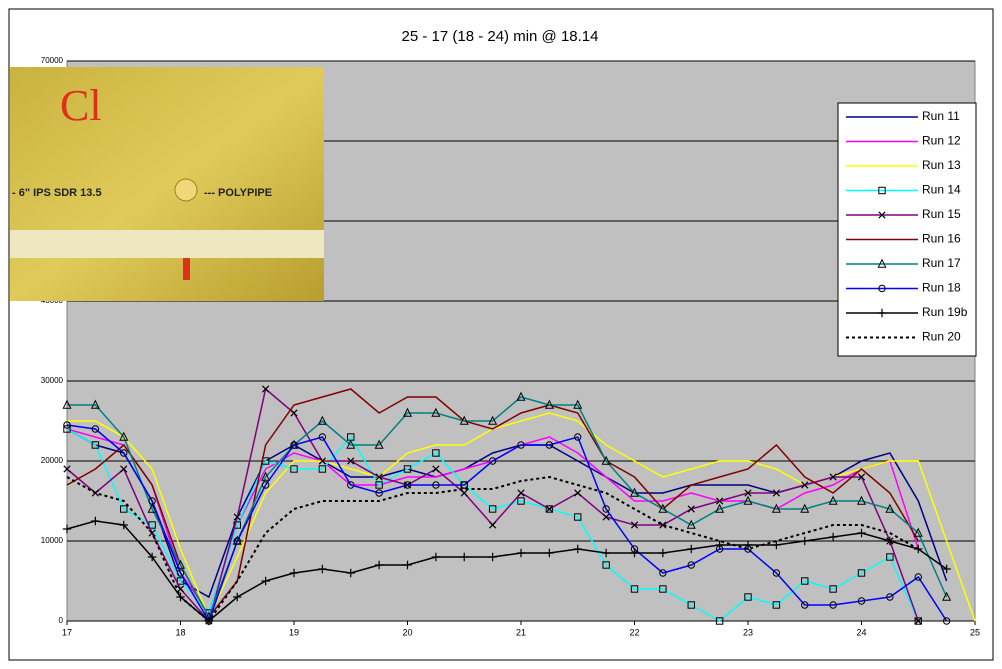 This screenshot has height=669, width=1002. Describe the element at coordinates (941, 214) in the screenshot. I see `legend-label: Run 15` at that location.